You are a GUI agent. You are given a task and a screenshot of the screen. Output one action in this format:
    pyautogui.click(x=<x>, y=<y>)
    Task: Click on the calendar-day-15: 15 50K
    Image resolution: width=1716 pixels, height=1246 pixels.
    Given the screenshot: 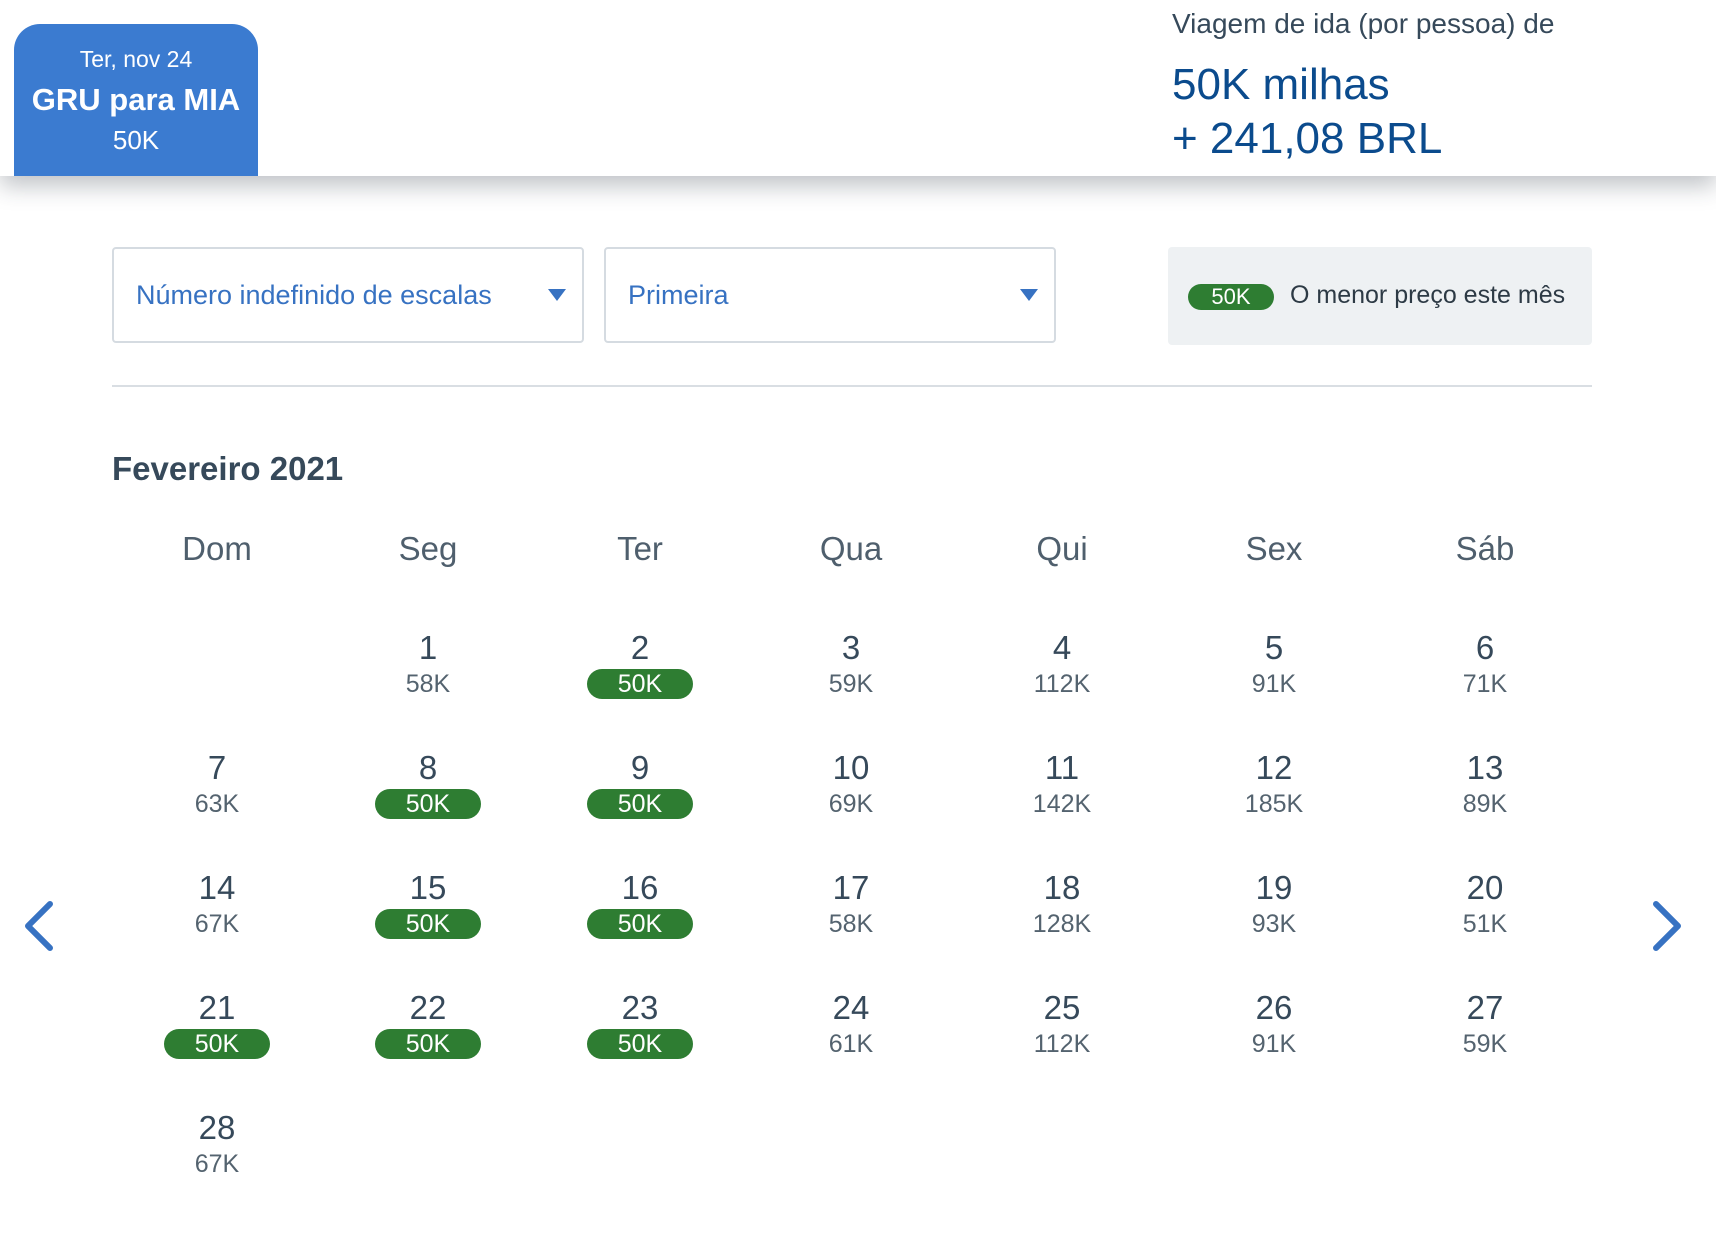 What is the action you would take?
    pyautogui.click(x=428, y=913)
    